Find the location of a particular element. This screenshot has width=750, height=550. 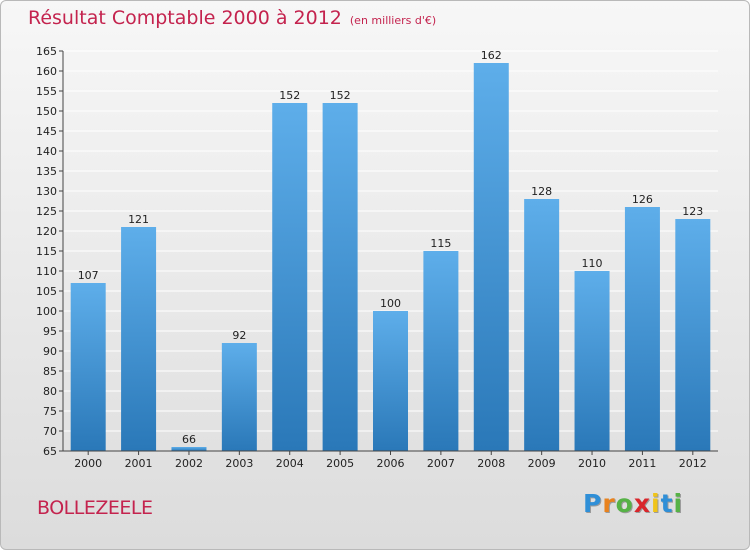

bar-value-label: 100 is located at coordinates (390, 303).